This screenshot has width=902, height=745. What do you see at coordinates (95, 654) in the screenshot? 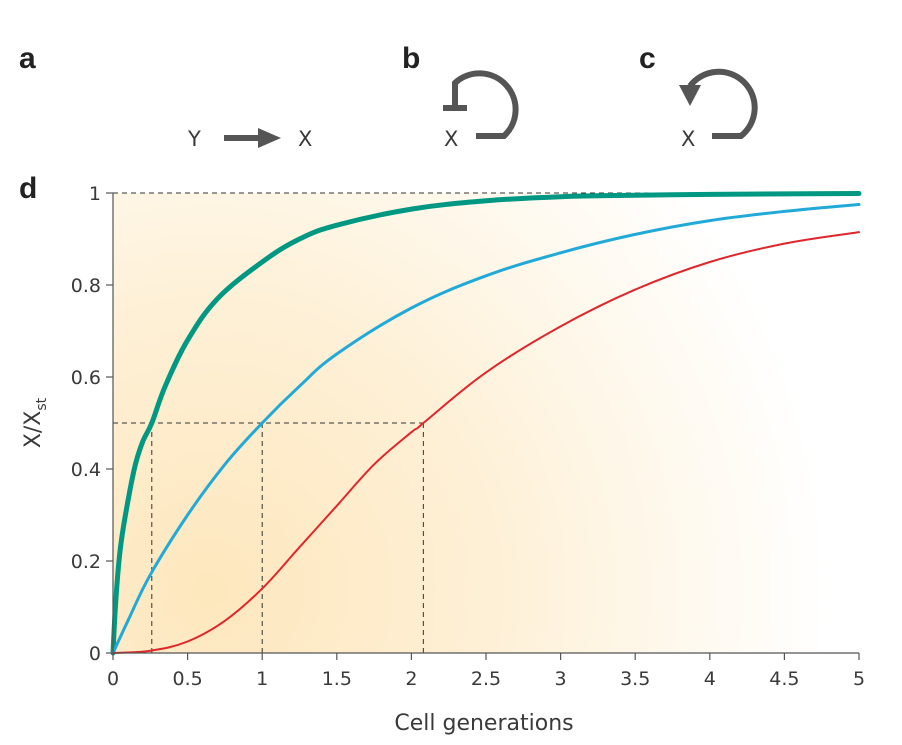
I see `y-tick-label: 0` at bounding box center [95, 654].